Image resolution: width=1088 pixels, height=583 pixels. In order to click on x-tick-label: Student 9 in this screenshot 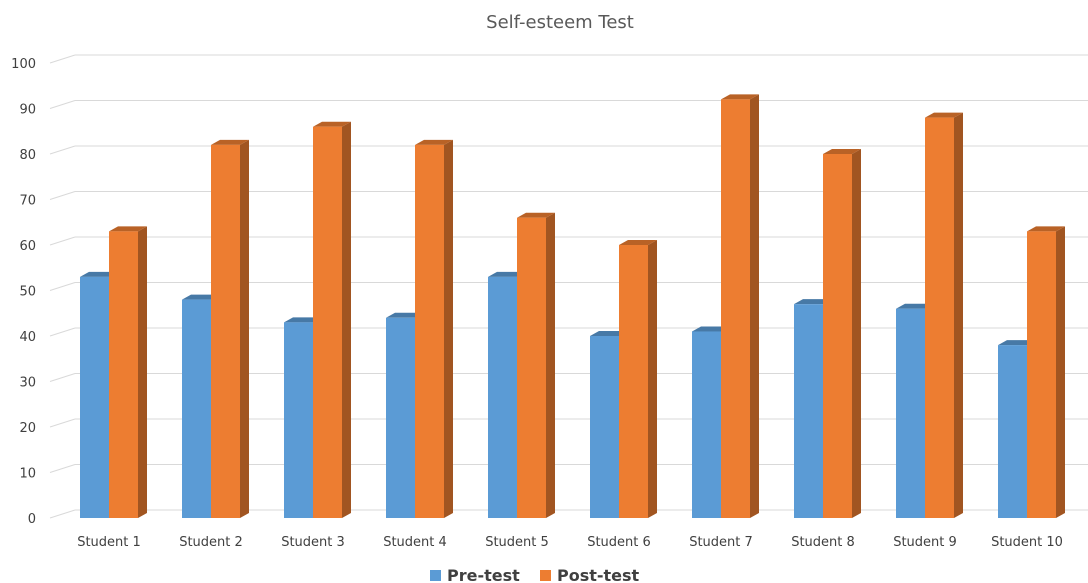, I will do `click(925, 542)`.